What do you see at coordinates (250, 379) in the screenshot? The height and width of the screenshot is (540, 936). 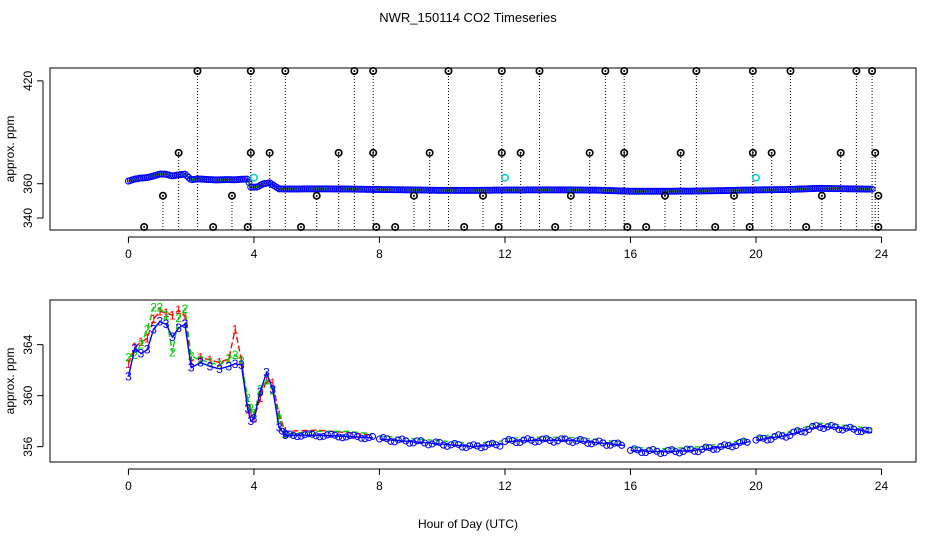 I see `series-3-line` at bounding box center [250, 379].